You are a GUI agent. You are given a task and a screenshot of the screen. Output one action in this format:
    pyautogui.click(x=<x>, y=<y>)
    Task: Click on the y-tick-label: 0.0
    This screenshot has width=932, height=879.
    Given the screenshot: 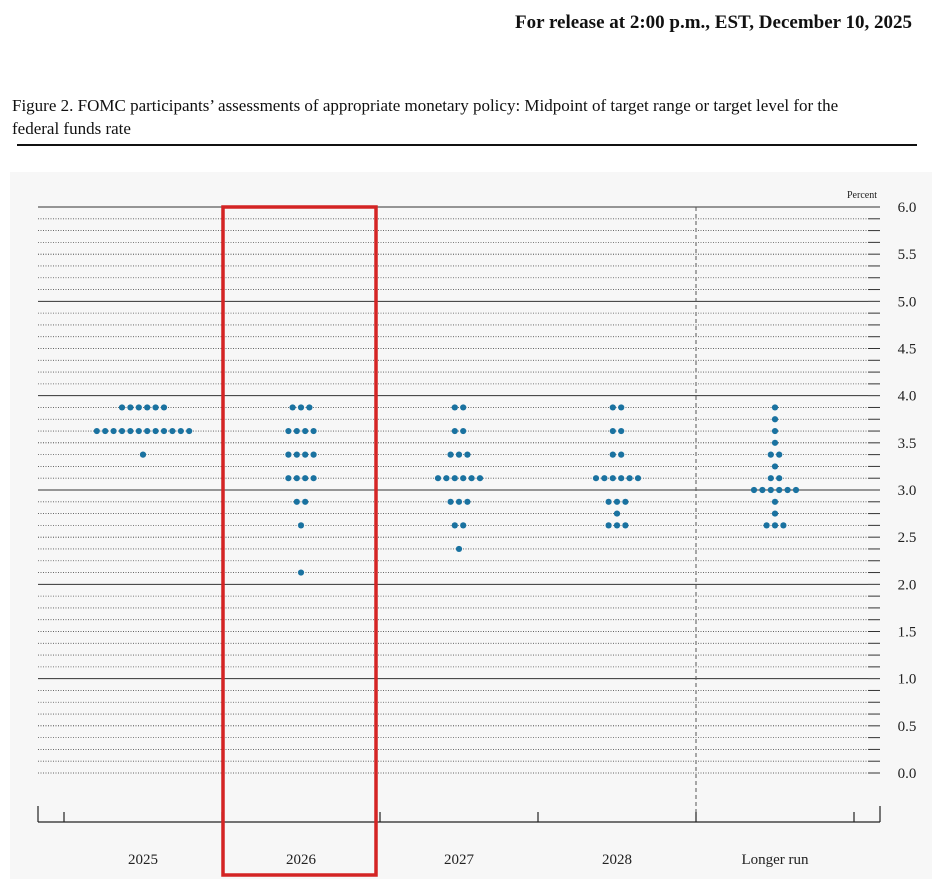 What is the action you would take?
    pyautogui.click(x=907, y=774)
    